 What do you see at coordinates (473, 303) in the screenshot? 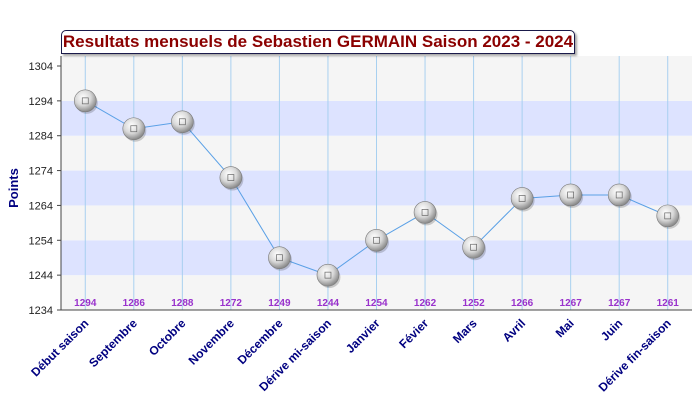
I see `data-value-label: 1252` at bounding box center [473, 303].